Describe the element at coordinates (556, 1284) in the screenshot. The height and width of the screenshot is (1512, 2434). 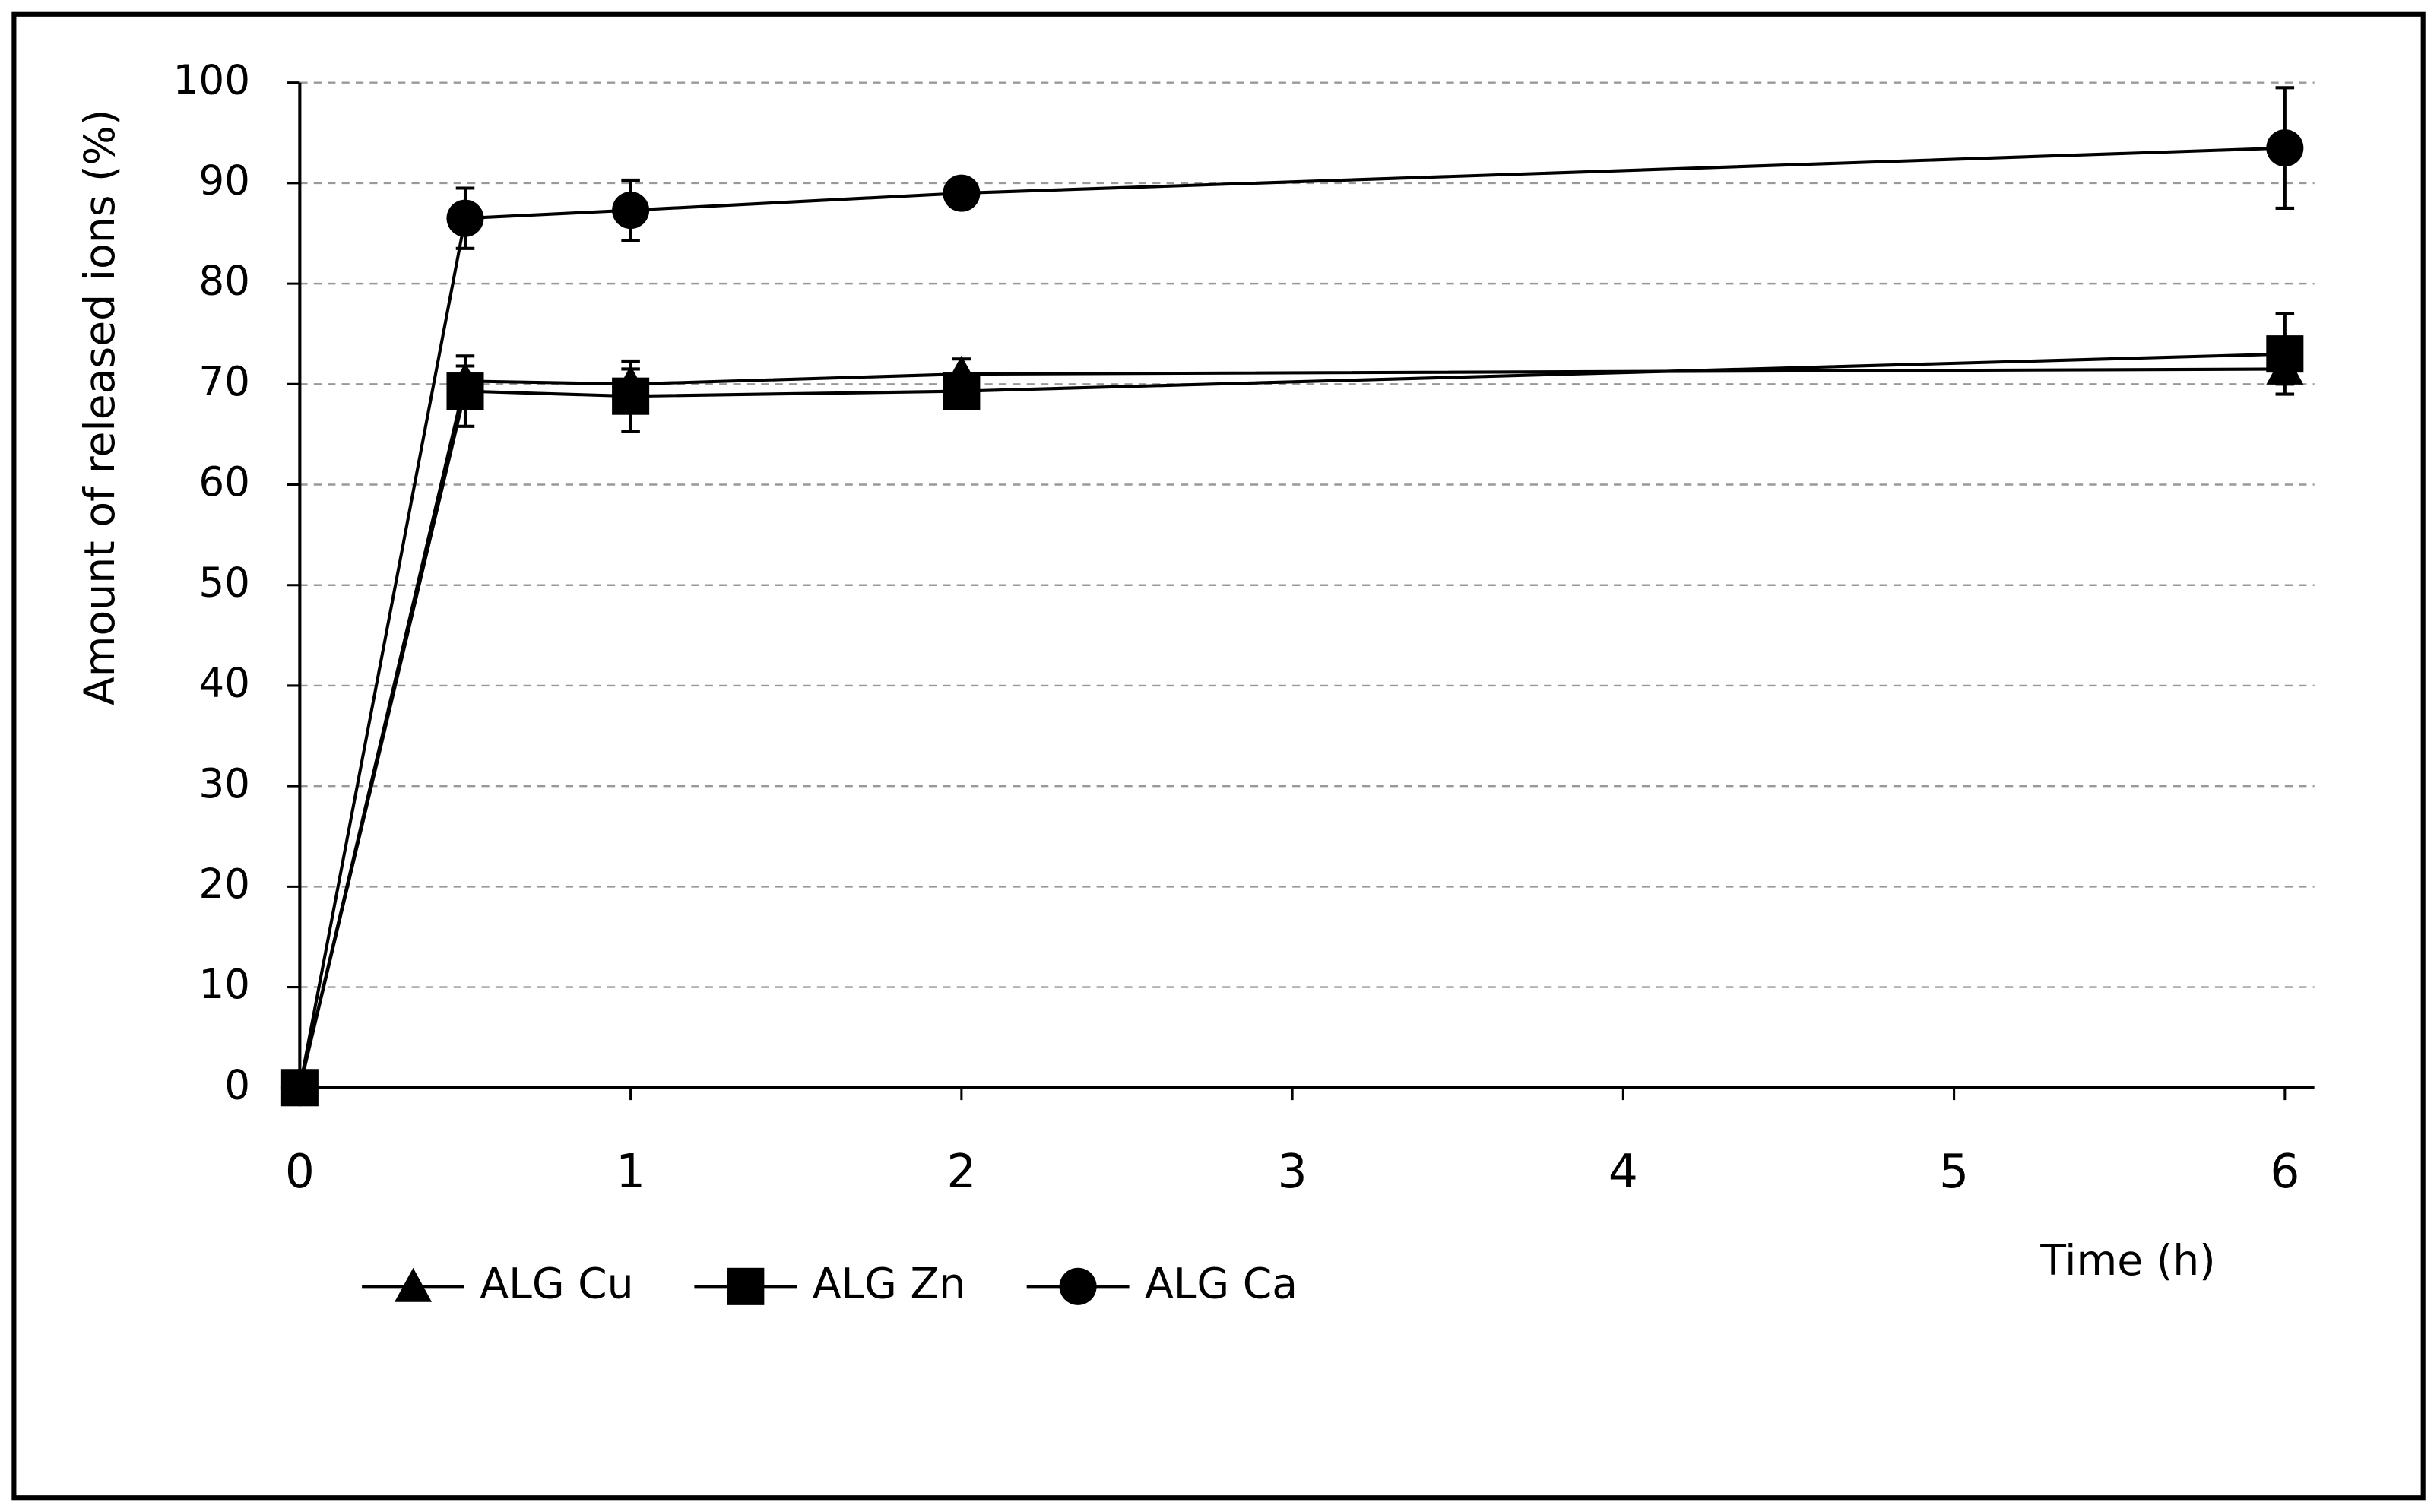
I see `legend-label: ALG Cu` at that location.